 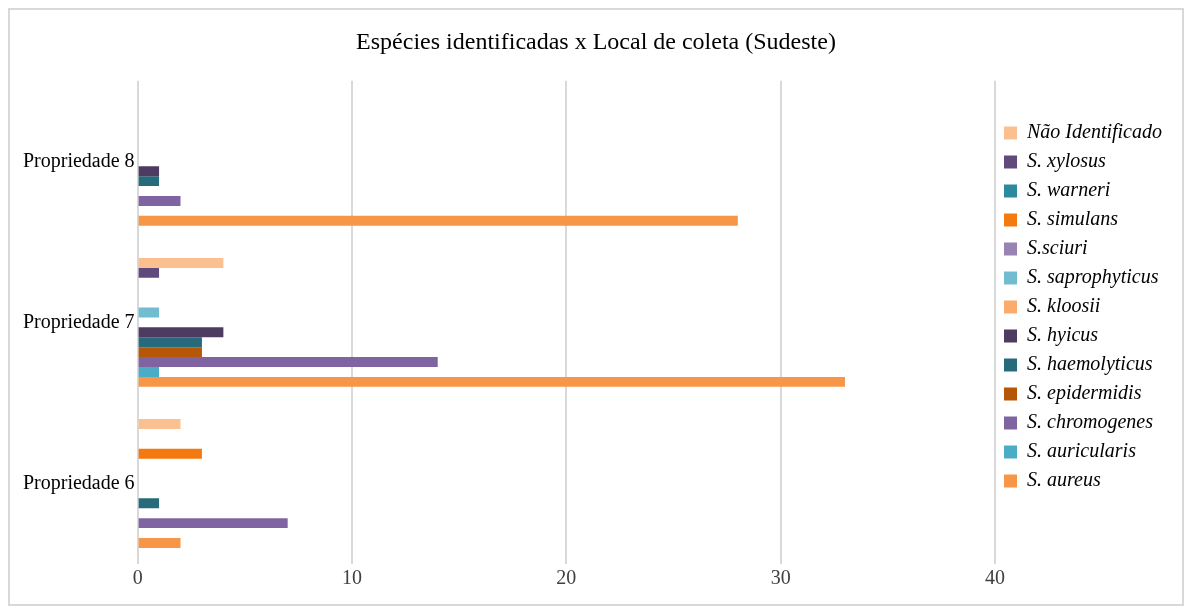 I want to click on legend-label: S.sciuri, so click(x=1057, y=247).